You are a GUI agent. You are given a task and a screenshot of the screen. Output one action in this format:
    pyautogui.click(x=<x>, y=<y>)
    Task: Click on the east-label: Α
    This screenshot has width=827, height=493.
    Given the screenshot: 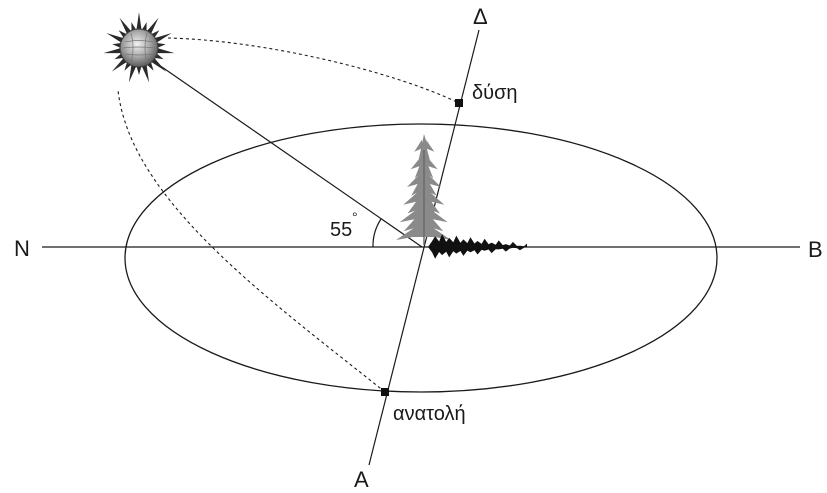 What is the action you would take?
    pyautogui.click(x=361, y=479)
    